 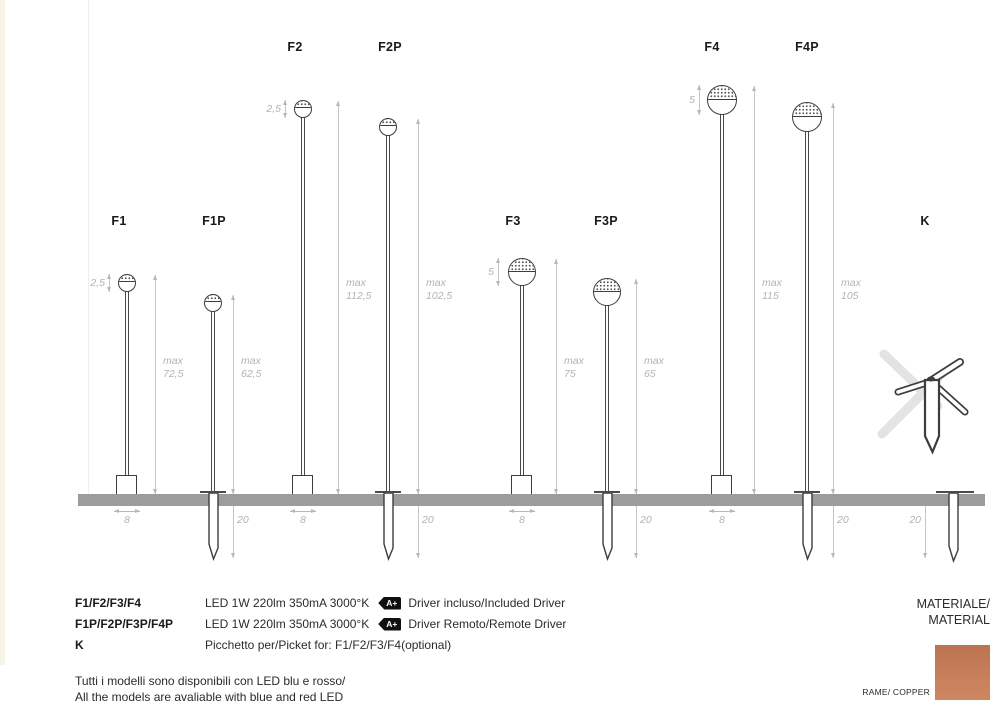 What do you see at coordinates (833, 532) in the screenshot?
I see `depth-dim-line-f4p` at bounding box center [833, 532].